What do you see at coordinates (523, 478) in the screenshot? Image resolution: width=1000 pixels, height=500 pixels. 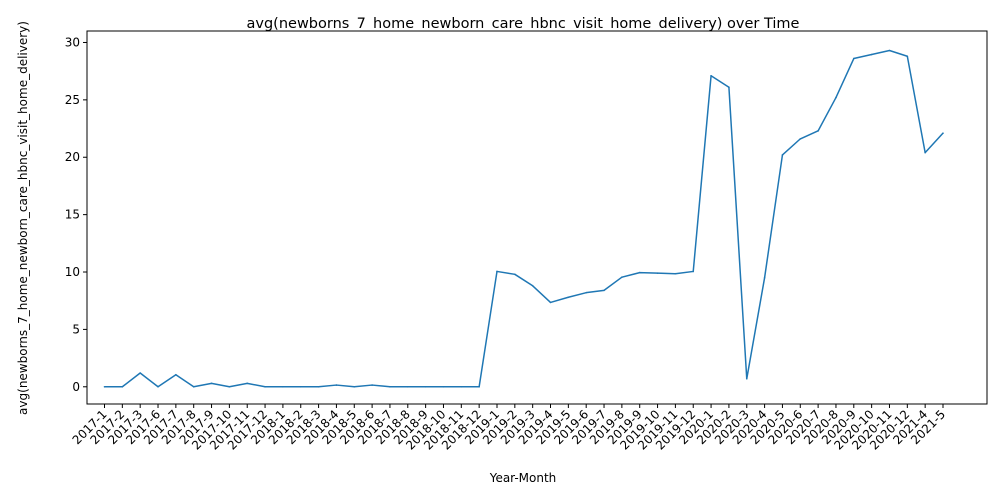 I see `x-axis-title: Year-Month` at bounding box center [523, 478].